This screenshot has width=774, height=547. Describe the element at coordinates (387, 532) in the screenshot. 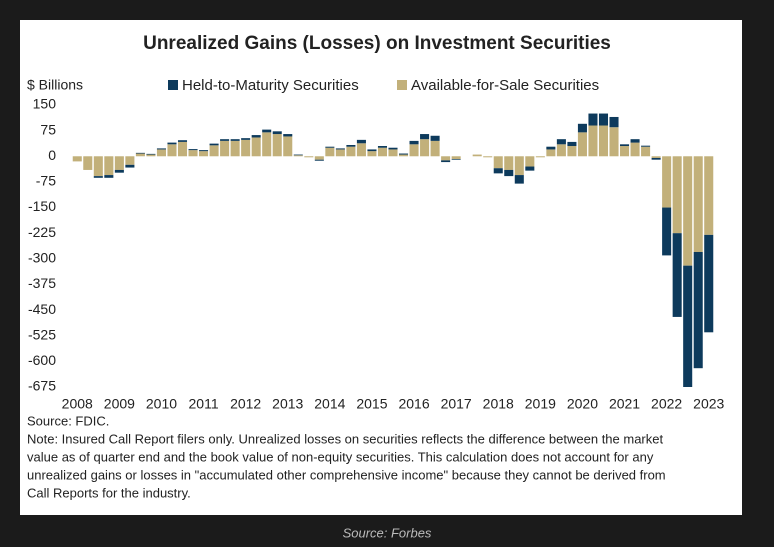

I see `caption: Source: Forbes` at that location.